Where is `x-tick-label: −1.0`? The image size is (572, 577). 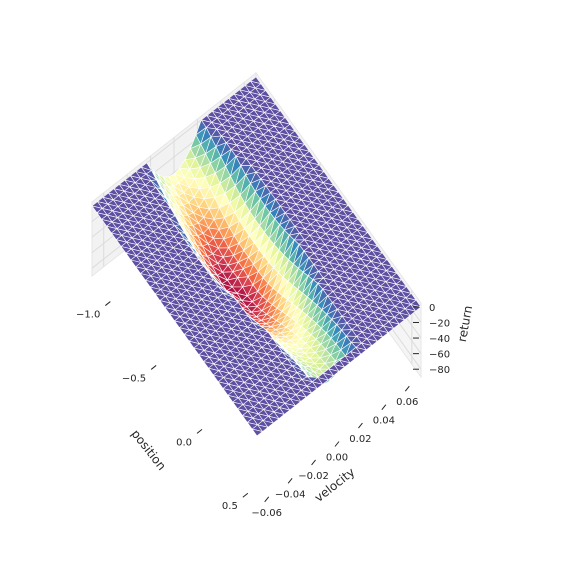
x-tick-label: −1.0 is located at coordinates (88, 315).